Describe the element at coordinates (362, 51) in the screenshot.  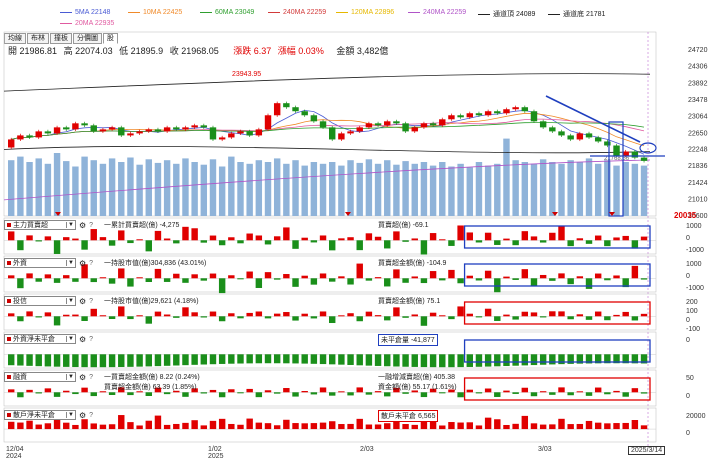
I see `amount-value: 金額 3,482億` at that location.